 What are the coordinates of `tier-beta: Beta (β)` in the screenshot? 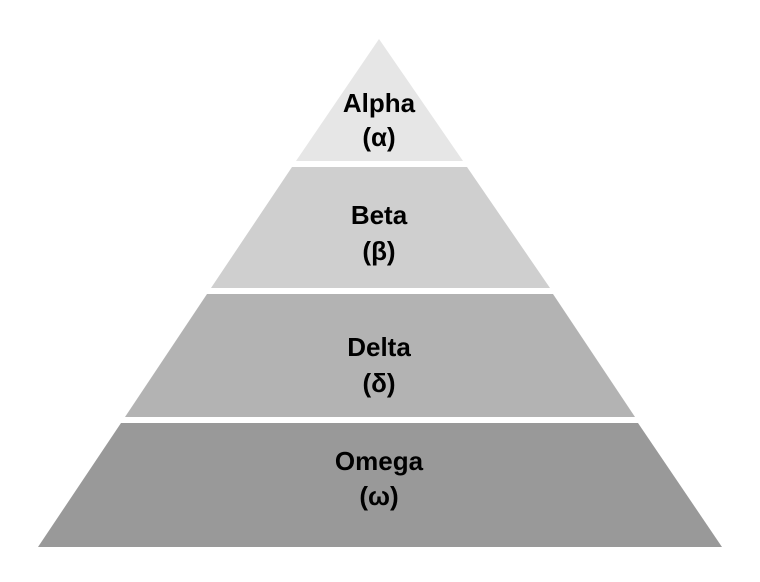 It's located at (380, 227).